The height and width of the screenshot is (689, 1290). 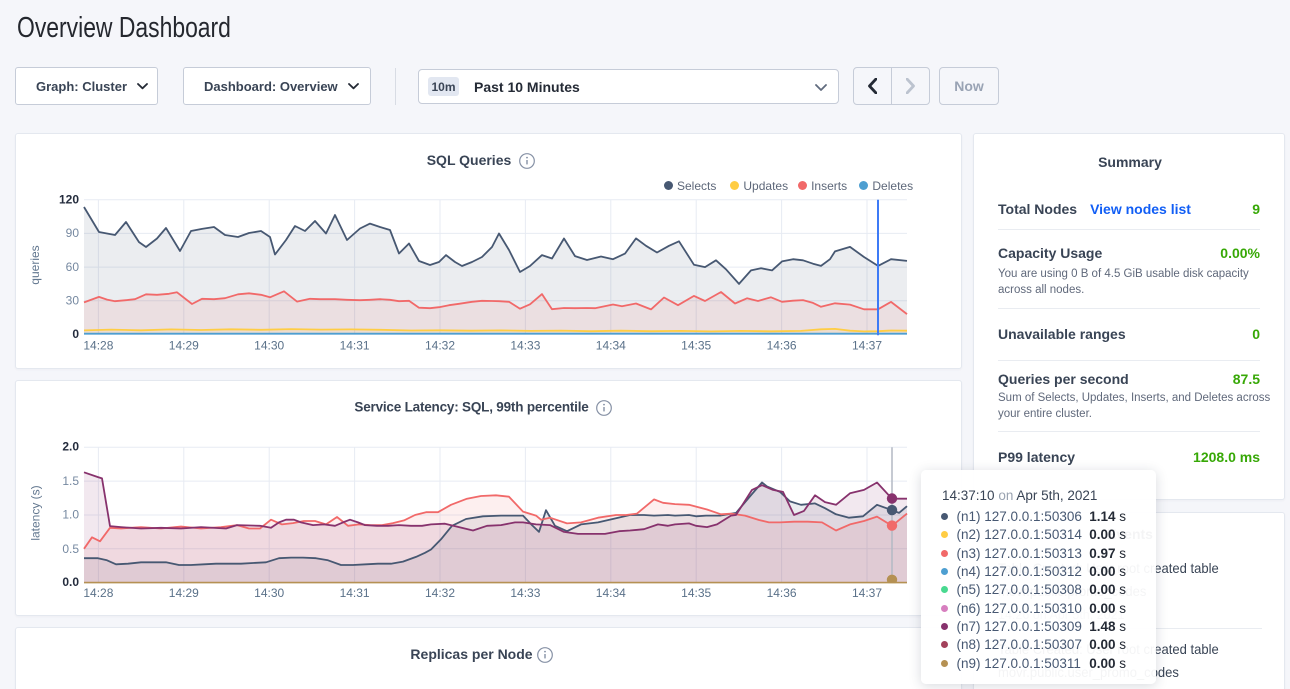 I want to click on svg-text: latency (s), so click(x=36, y=512).